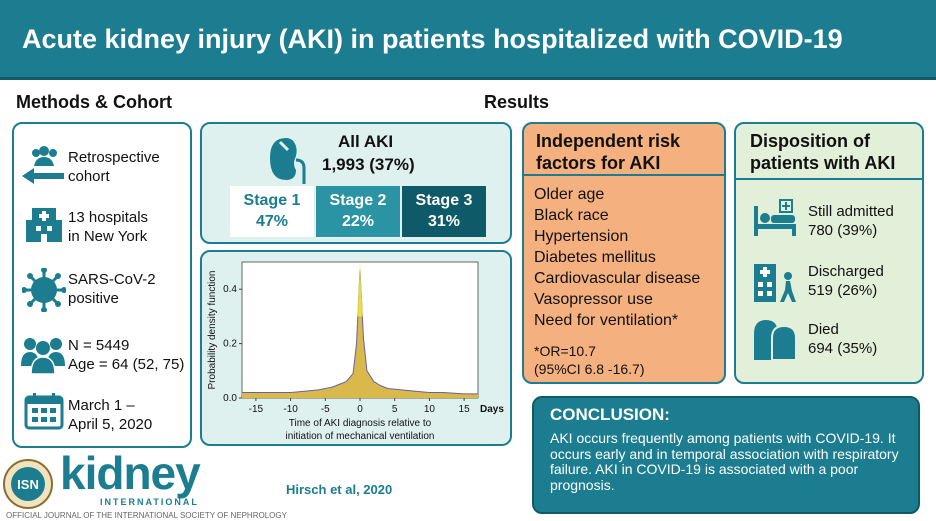 The height and width of the screenshot is (521, 936). Describe the element at coordinates (593, 299) in the screenshot. I see `risk-item: Vasopressor use` at that location.